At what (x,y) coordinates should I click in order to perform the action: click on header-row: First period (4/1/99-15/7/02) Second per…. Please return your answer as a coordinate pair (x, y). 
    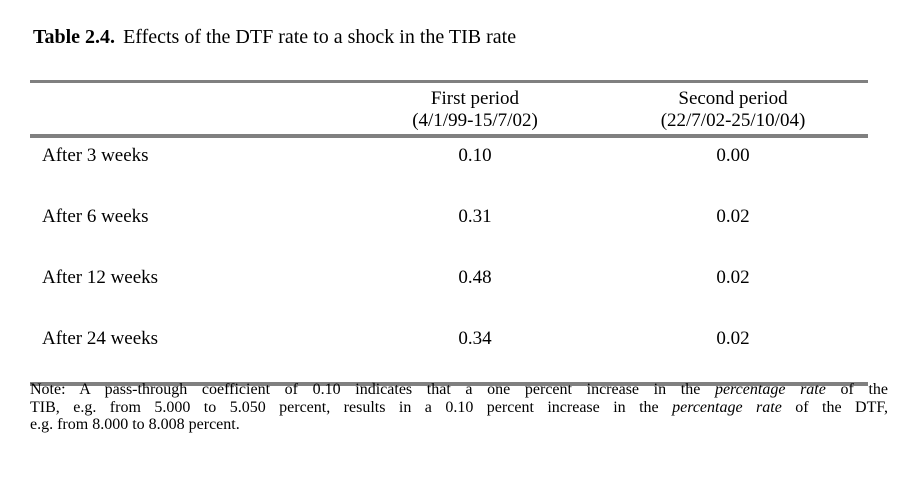
    Looking at the image, I should click on (449, 109).